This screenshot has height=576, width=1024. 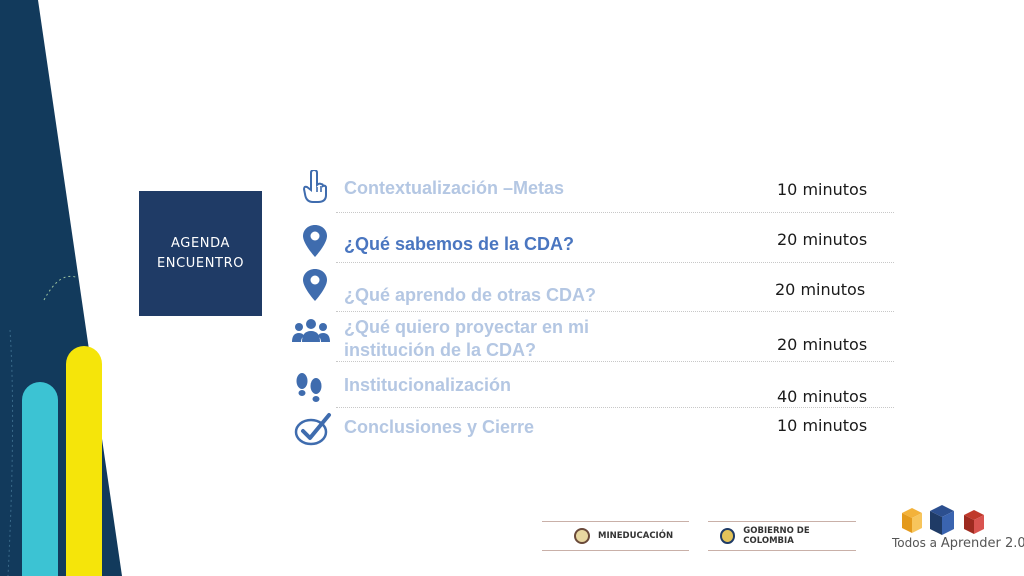 I want to click on gobierno-label: GOBIERNO DE COLOMBIA, so click(x=776, y=536).